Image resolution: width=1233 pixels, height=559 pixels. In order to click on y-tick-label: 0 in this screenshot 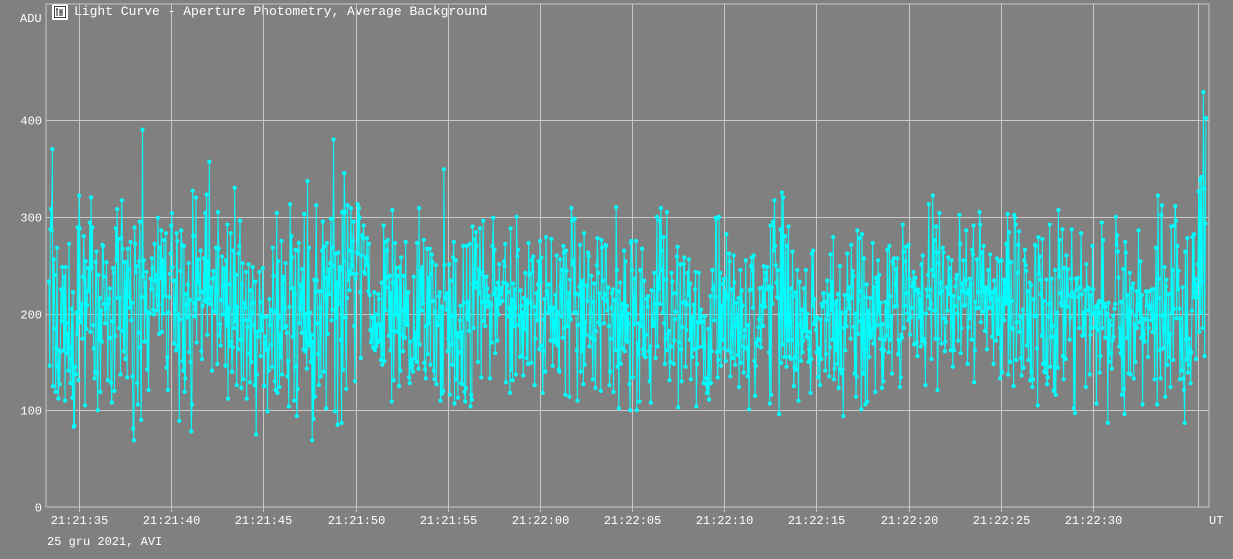, I will do `click(38, 509)`.